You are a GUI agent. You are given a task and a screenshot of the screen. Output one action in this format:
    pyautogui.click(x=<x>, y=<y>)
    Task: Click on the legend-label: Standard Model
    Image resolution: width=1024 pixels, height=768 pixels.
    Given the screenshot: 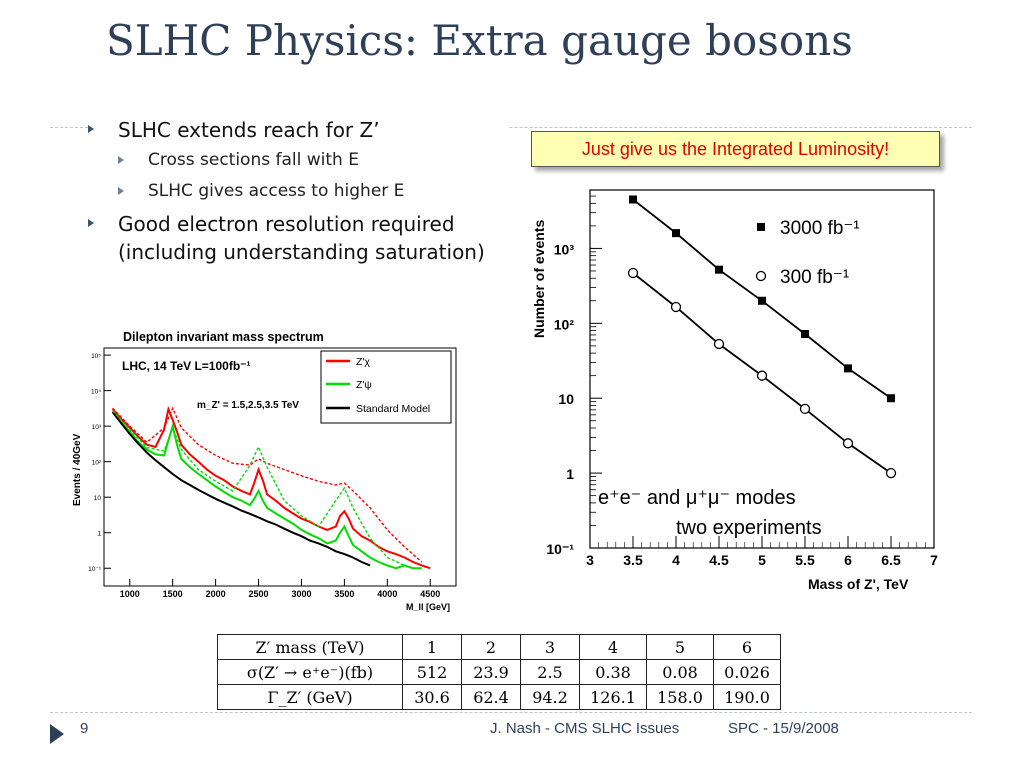 What is the action you would take?
    pyautogui.click(x=393, y=409)
    